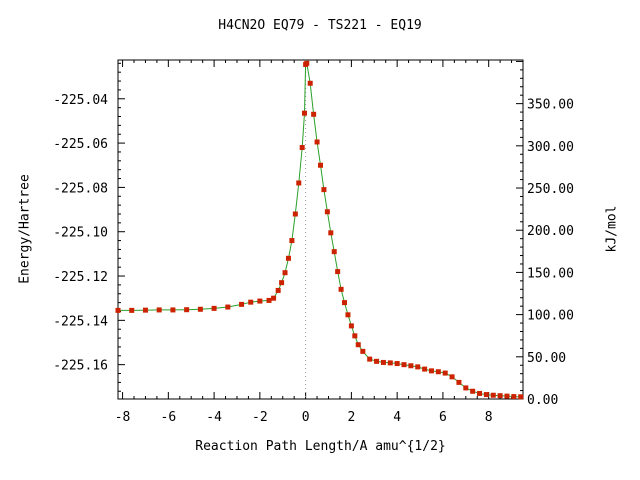 This screenshot has width=640, height=480. I want to click on y-tick-label: -225.04, so click(80, 100).